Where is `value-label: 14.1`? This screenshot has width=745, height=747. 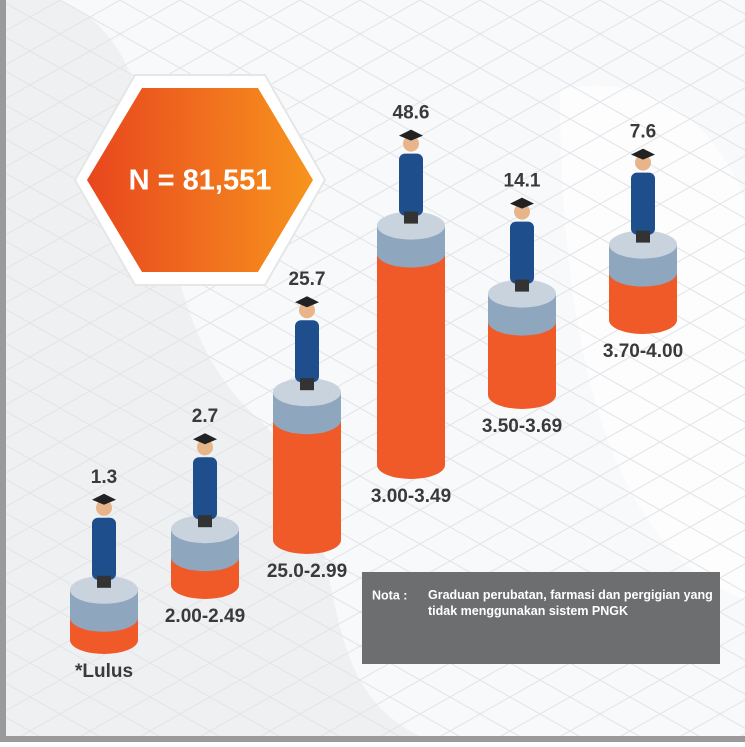 value-label: 14.1 is located at coordinates (522, 181).